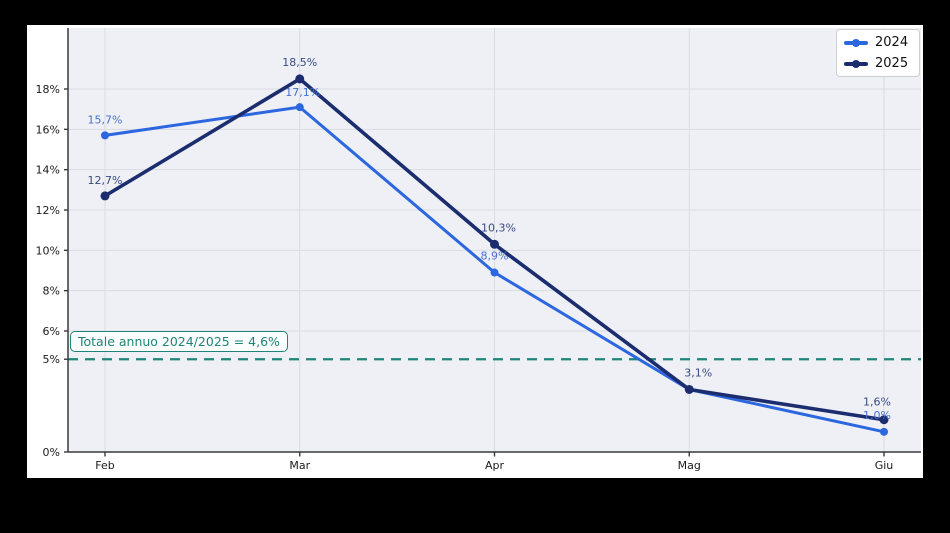 This screenshot has width=950, height=533. I want to click on x-tick-label: Giu, so click(884, 465).